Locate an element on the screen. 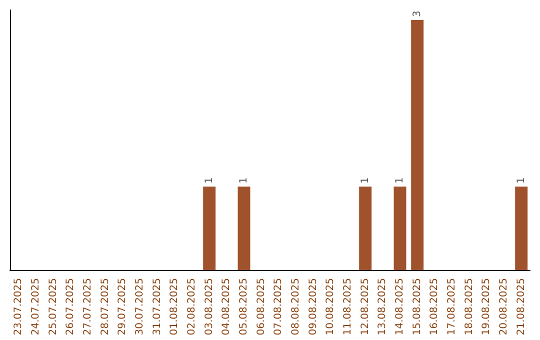  x-tick-label: 28.07.2025 is located at coordinates (105, 307).